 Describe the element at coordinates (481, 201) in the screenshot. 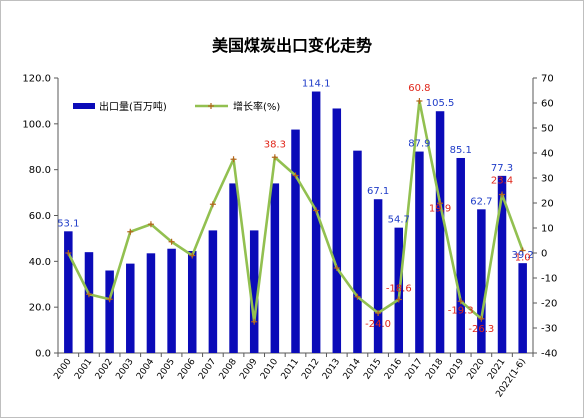

I see `bar-data-label: 62.7` at that location.